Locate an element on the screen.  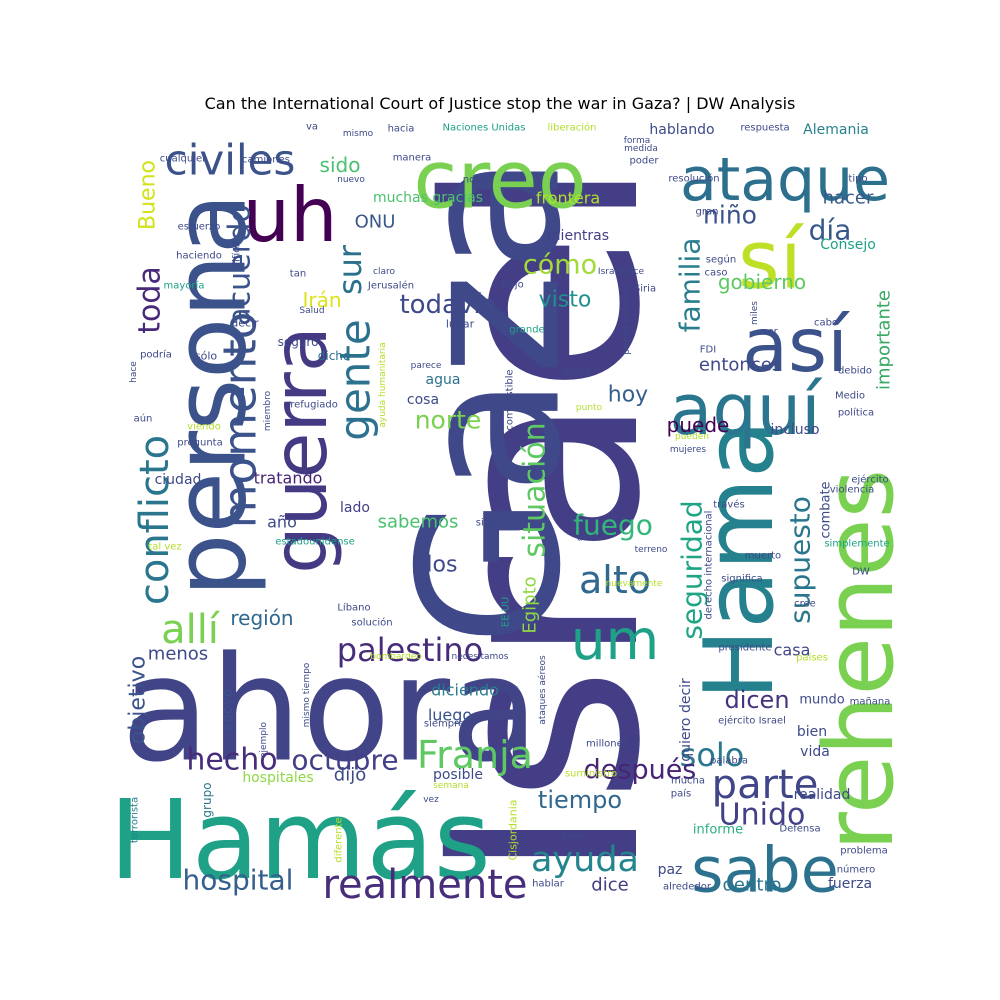
word-quiero-decir: quiero decir is located at coordinates (686, 720).